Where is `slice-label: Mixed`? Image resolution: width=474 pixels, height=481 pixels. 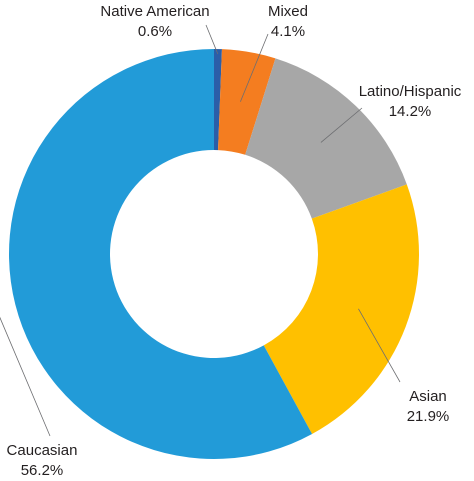 slice-label: Mixed is located at coordinates (288, 11).